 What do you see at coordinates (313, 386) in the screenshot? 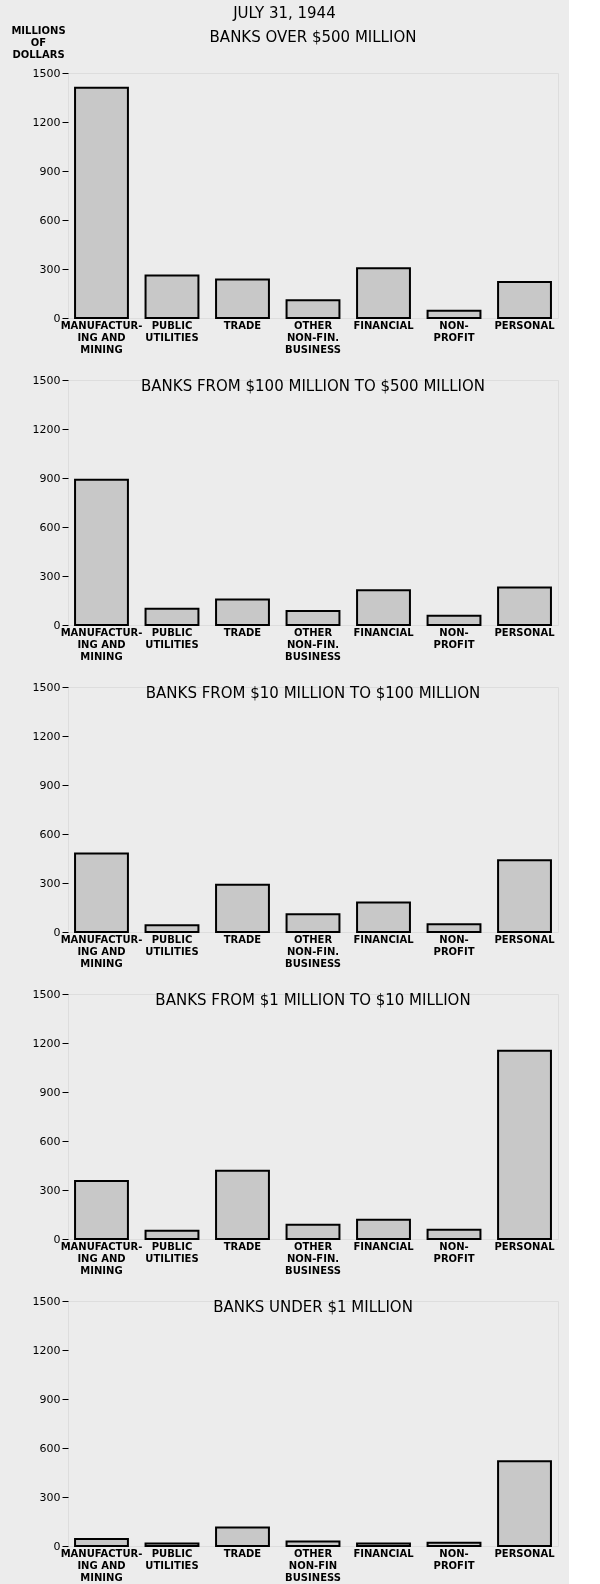
I see `chart-title: BANKS FROM $100 MILLION TO $500 MILLION` at bounding box center [313, 386].